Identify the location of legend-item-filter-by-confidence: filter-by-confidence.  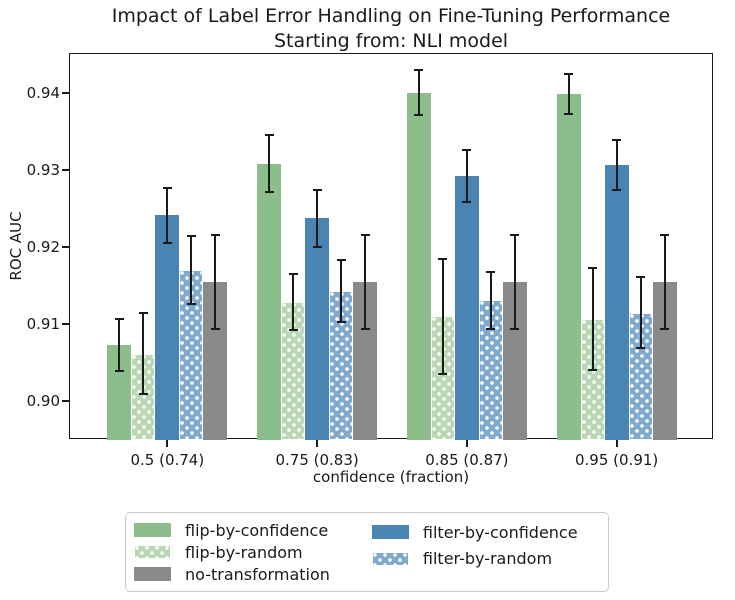
(474, 532).